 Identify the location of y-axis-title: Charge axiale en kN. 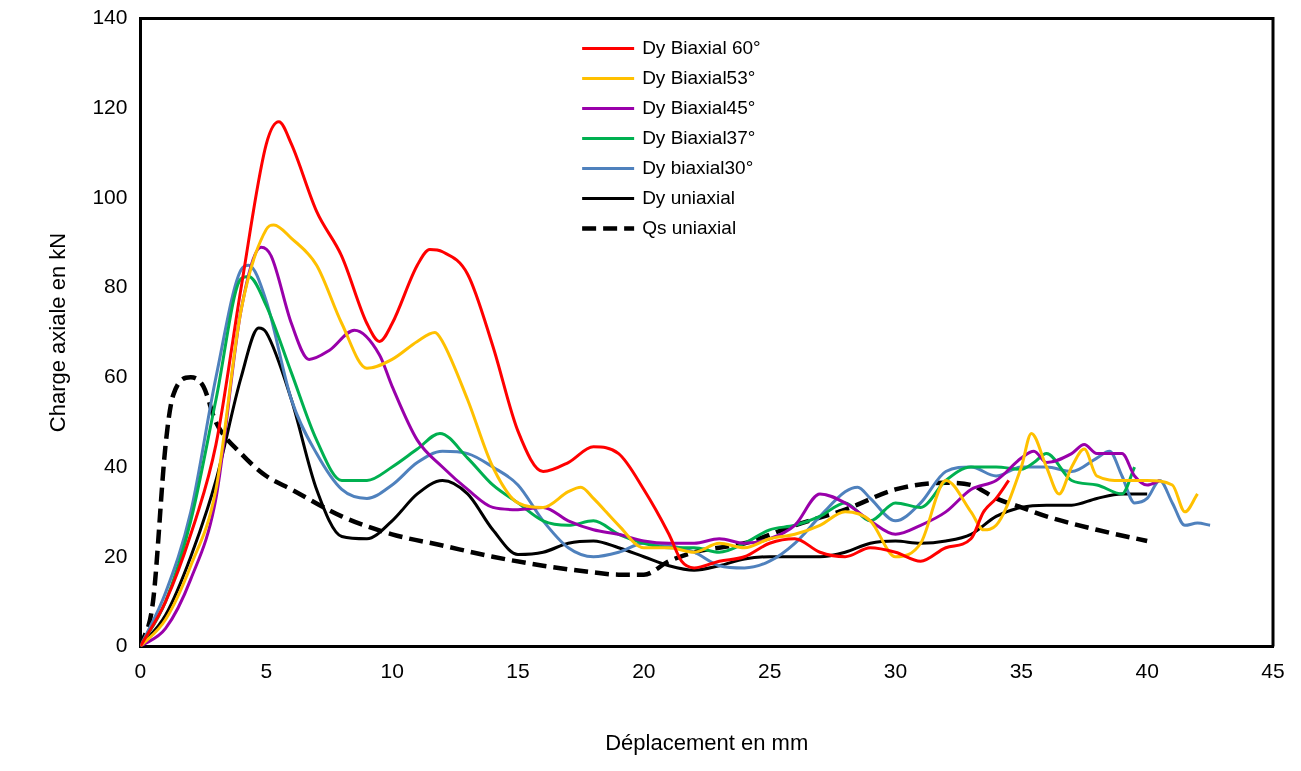
(58, 332).